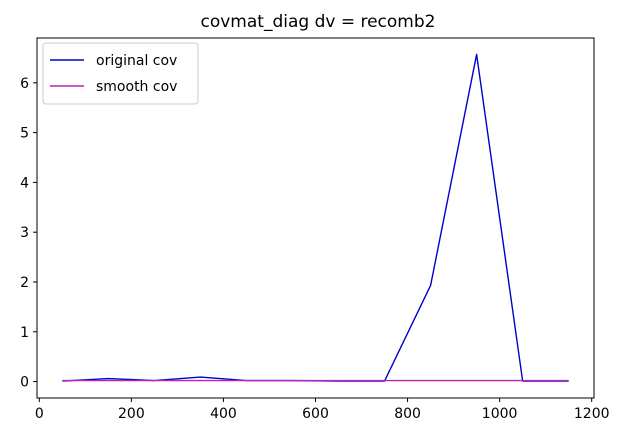 This screenshot has height=441, width=623. I want to click on x-tick-label: 1200, so click(592, 414).